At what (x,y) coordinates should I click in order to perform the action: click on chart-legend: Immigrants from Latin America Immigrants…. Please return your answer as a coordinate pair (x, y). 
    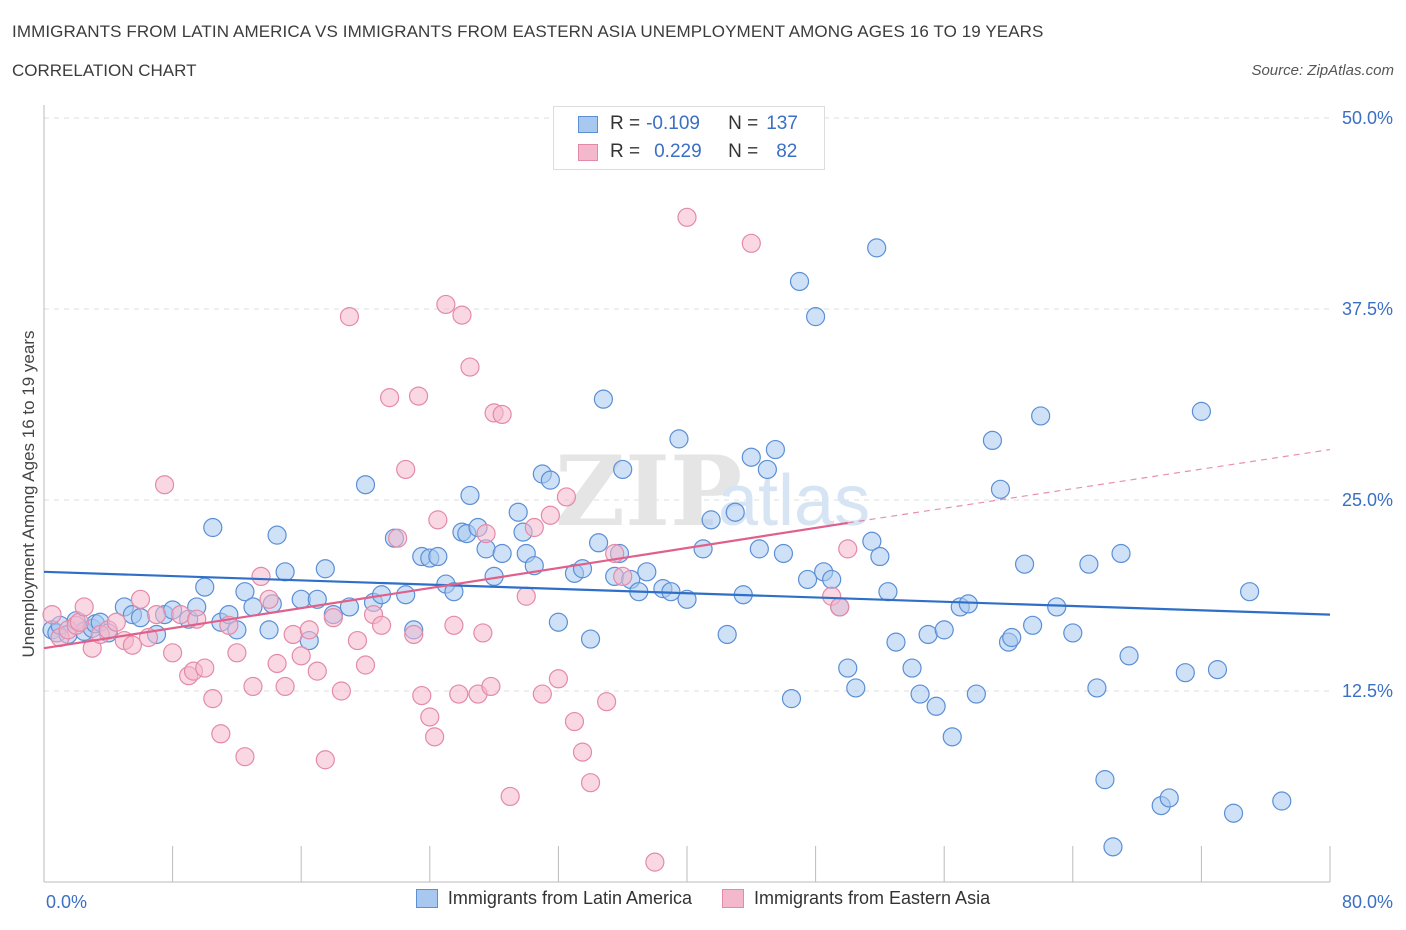
    Looking at the image, I should click on (703, 898).